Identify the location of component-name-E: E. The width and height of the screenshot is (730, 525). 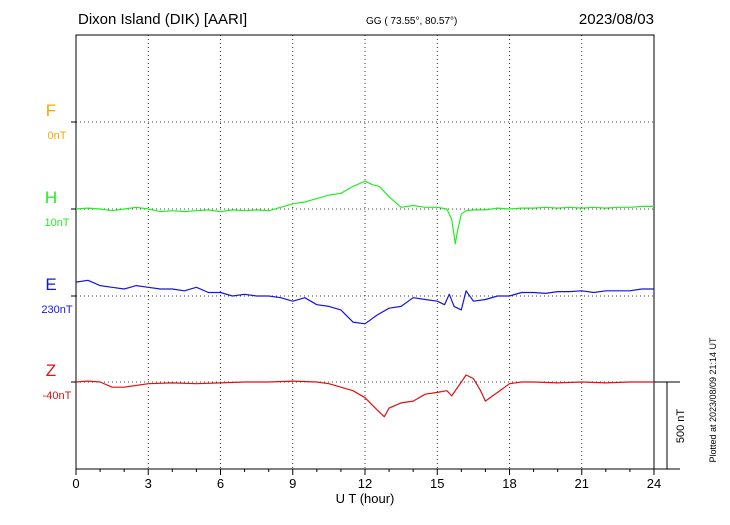
(50, 284).